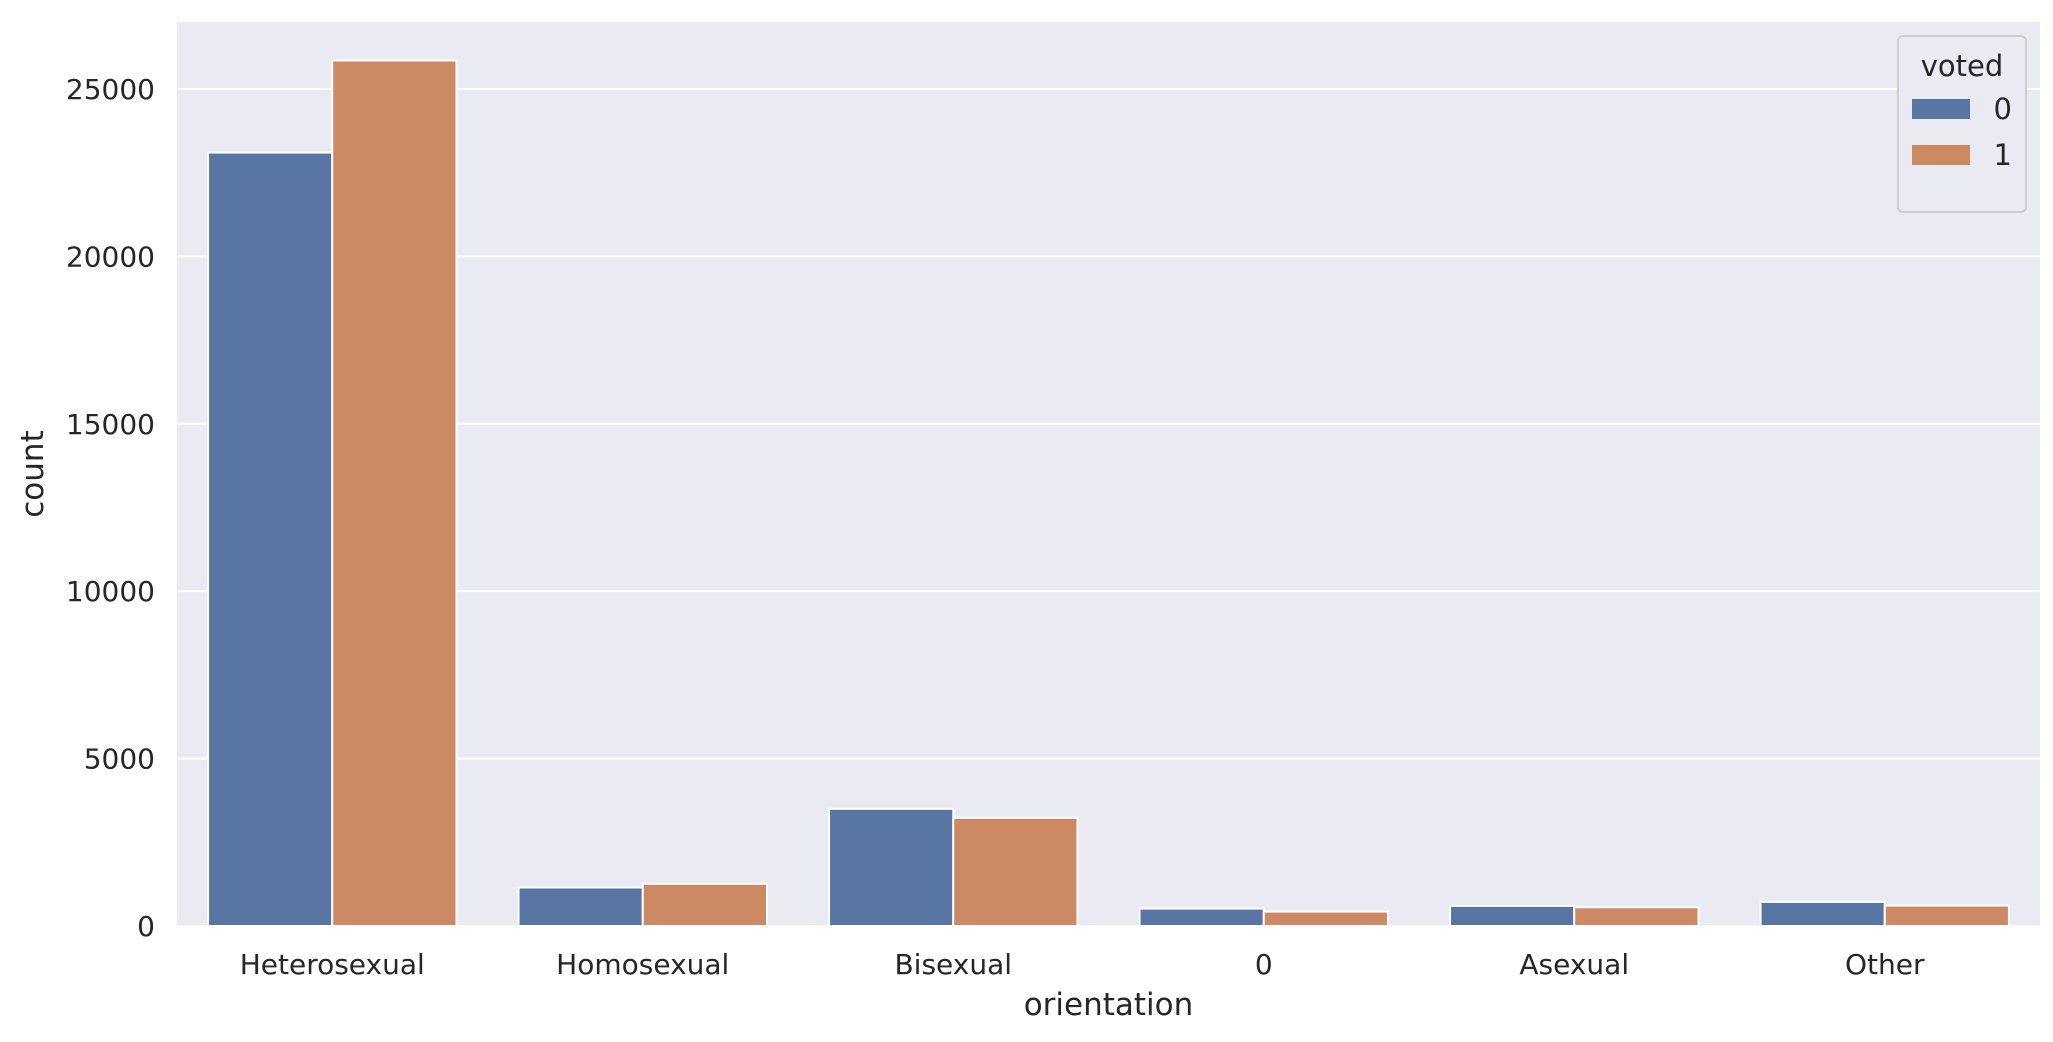  What do you see at coordinates (110, 424) in the screenshot?
I see `y-tick-label: 15000` at bounding box center [110, 424].